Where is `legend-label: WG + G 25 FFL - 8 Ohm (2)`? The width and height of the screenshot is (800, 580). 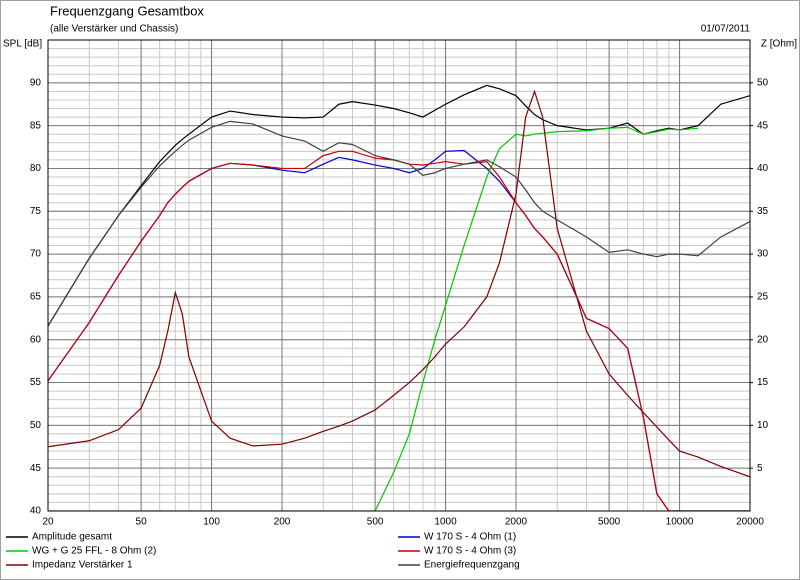
legend-label: WG + G 25 FFL - 8 Ohm (2) is located at coordinates (94, 551).